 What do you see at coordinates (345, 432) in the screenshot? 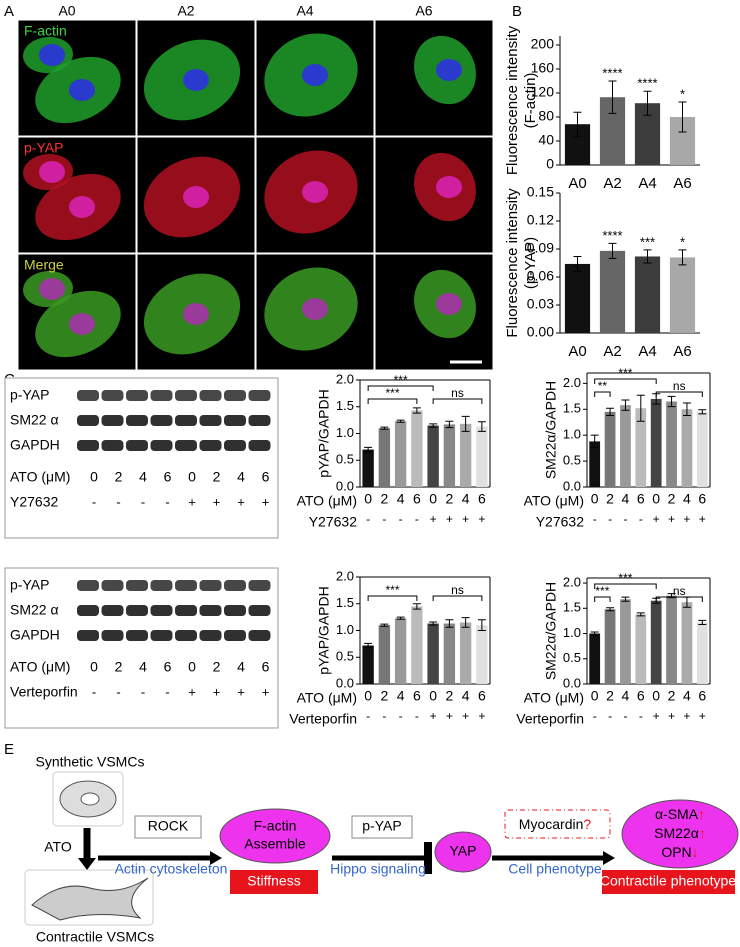
I see `y-tick-label: 1.0` at bounding box center [345, 432].